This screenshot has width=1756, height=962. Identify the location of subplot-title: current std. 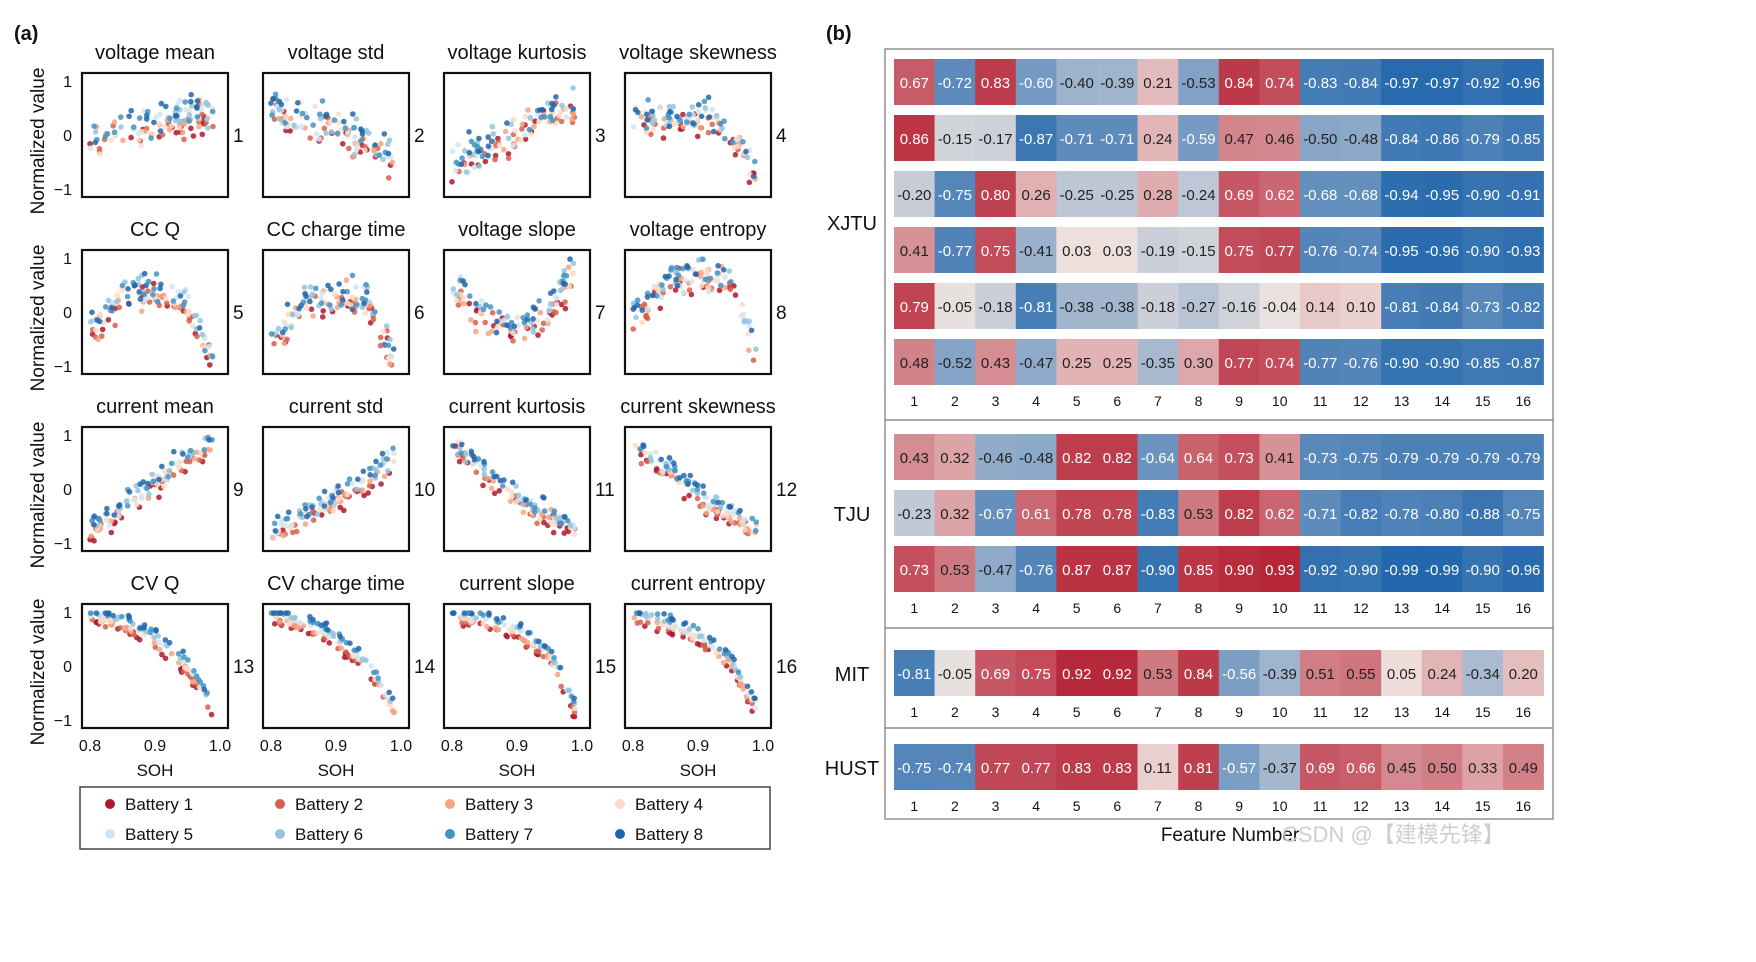
(336, 407).